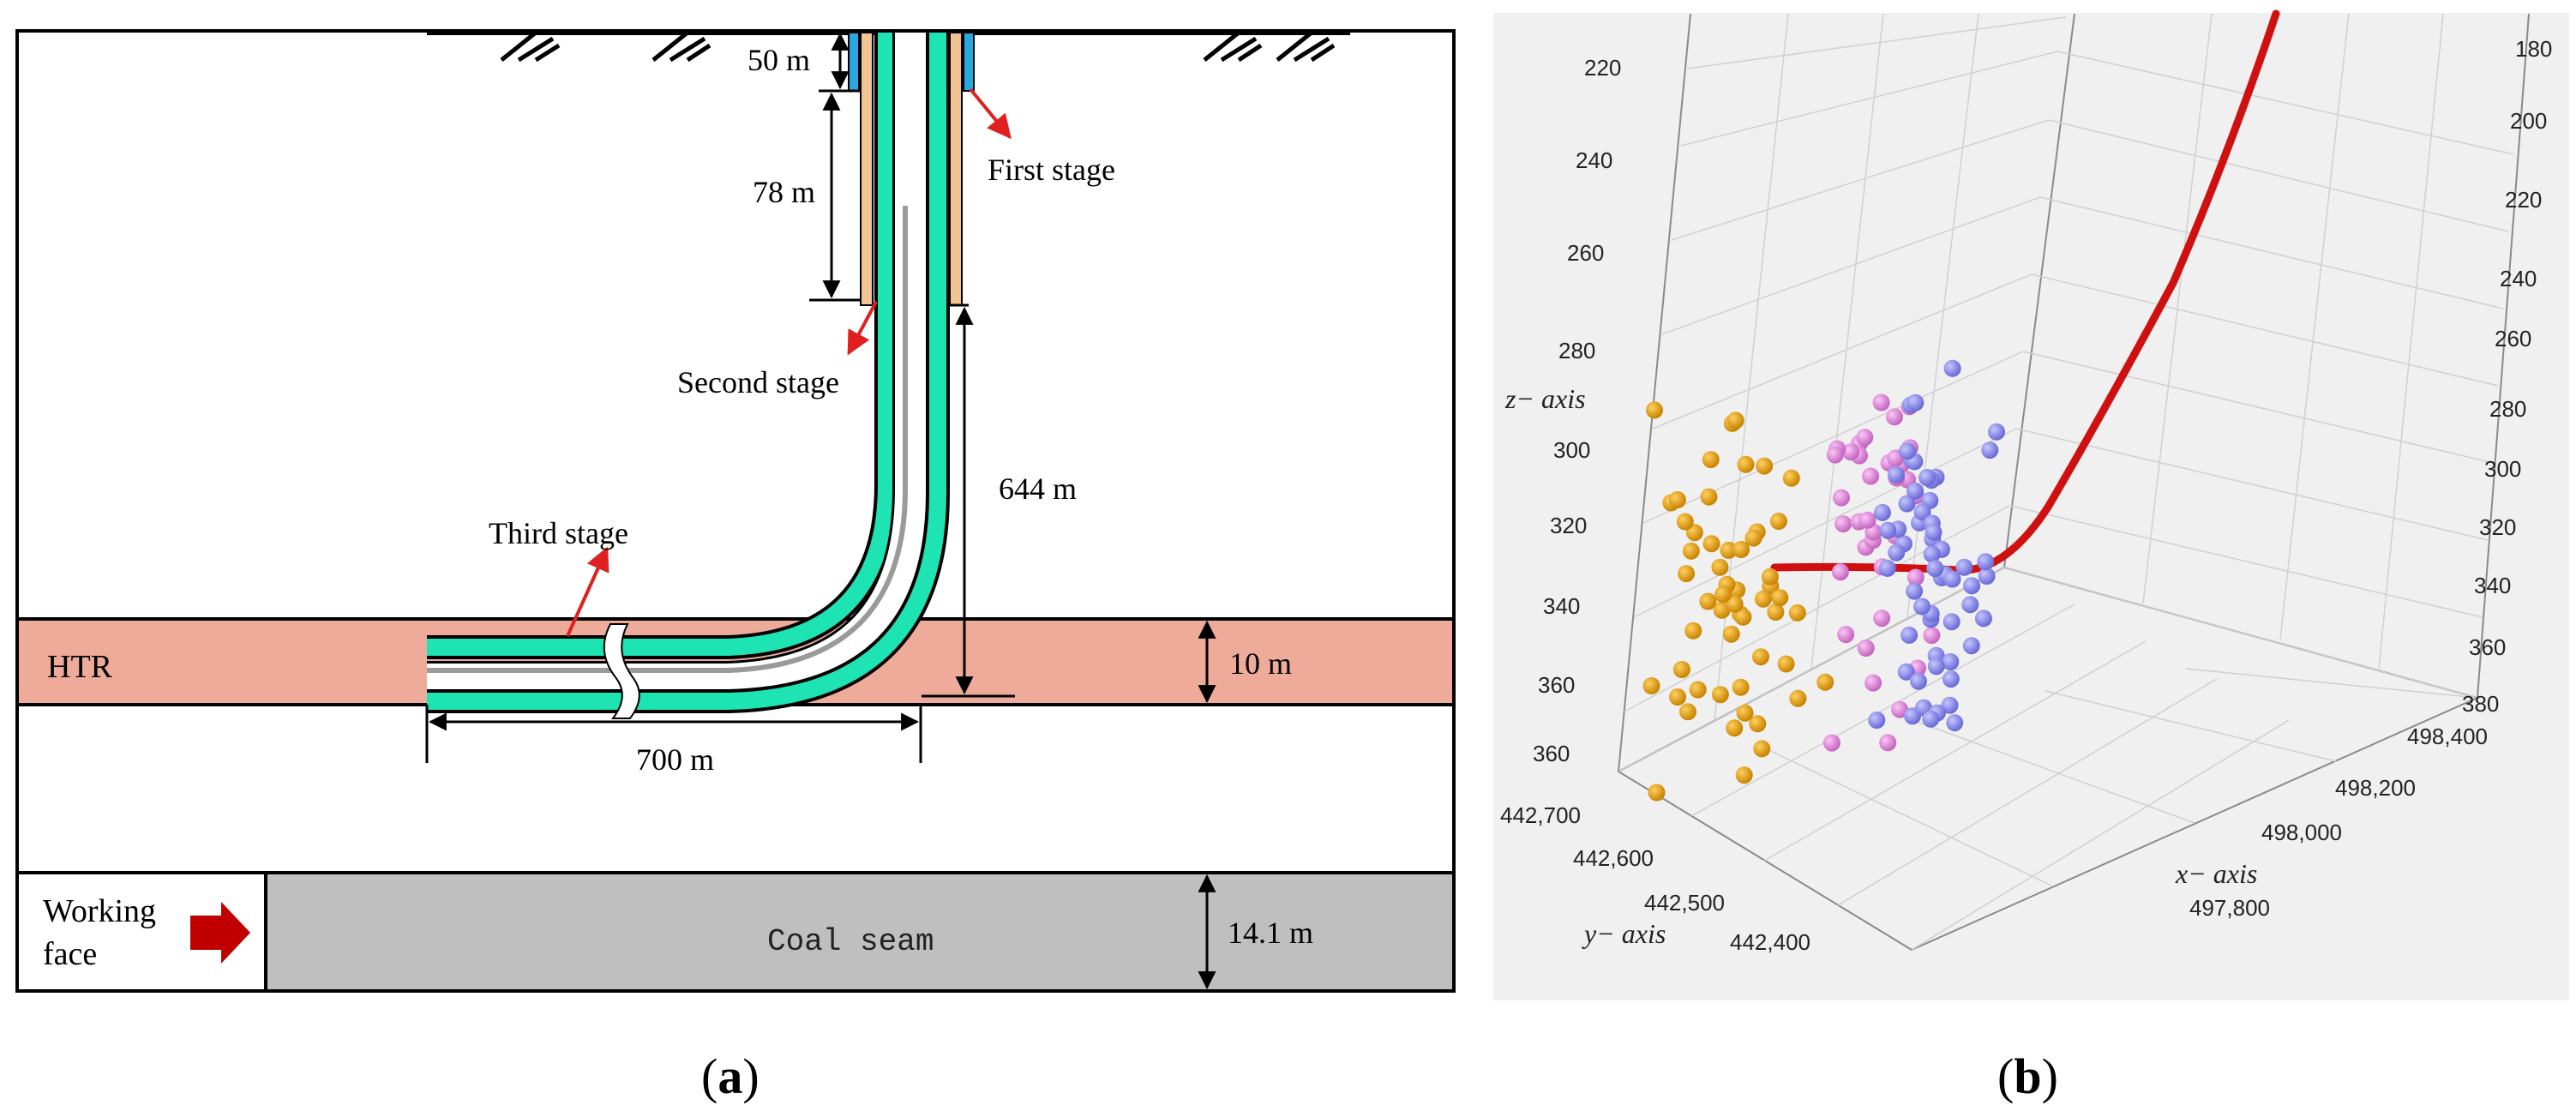 This screenshot has width=2576, height=1117. I want to click on z-axis-left-ticks: 220 240 260 280 300 320 340 360 360, so click(1577, 410).